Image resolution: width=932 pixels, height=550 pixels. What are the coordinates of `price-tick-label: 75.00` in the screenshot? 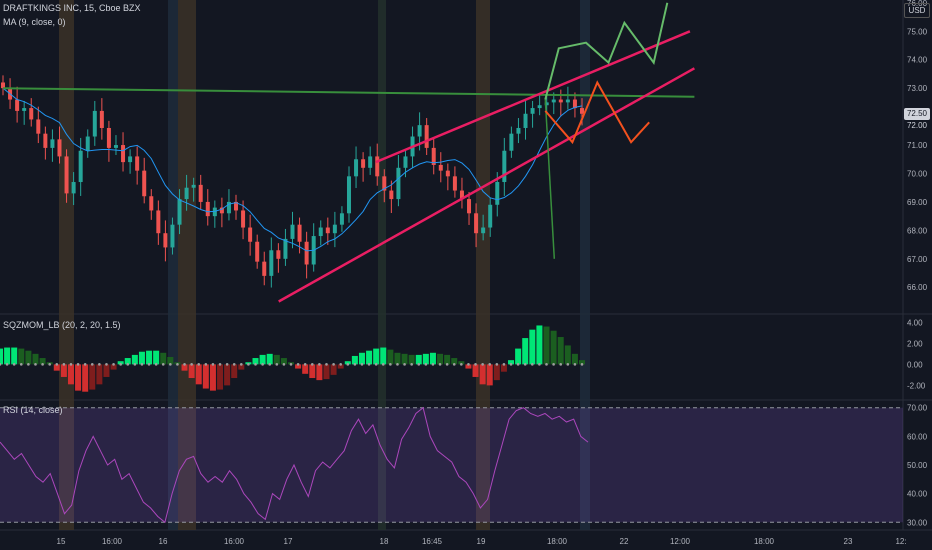 It's located at (917, 31).